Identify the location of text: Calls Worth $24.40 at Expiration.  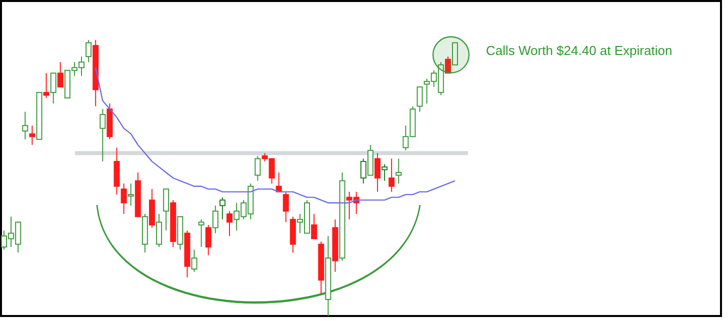
(579, 50).